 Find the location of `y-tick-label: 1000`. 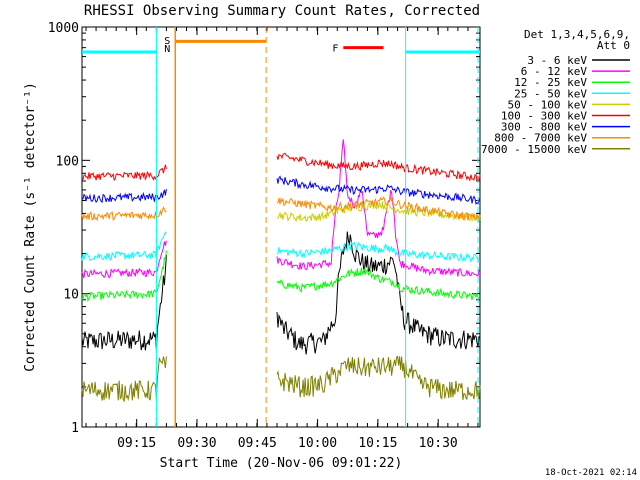

y-tick-label: 1000 is located at coordinates (63, 28).